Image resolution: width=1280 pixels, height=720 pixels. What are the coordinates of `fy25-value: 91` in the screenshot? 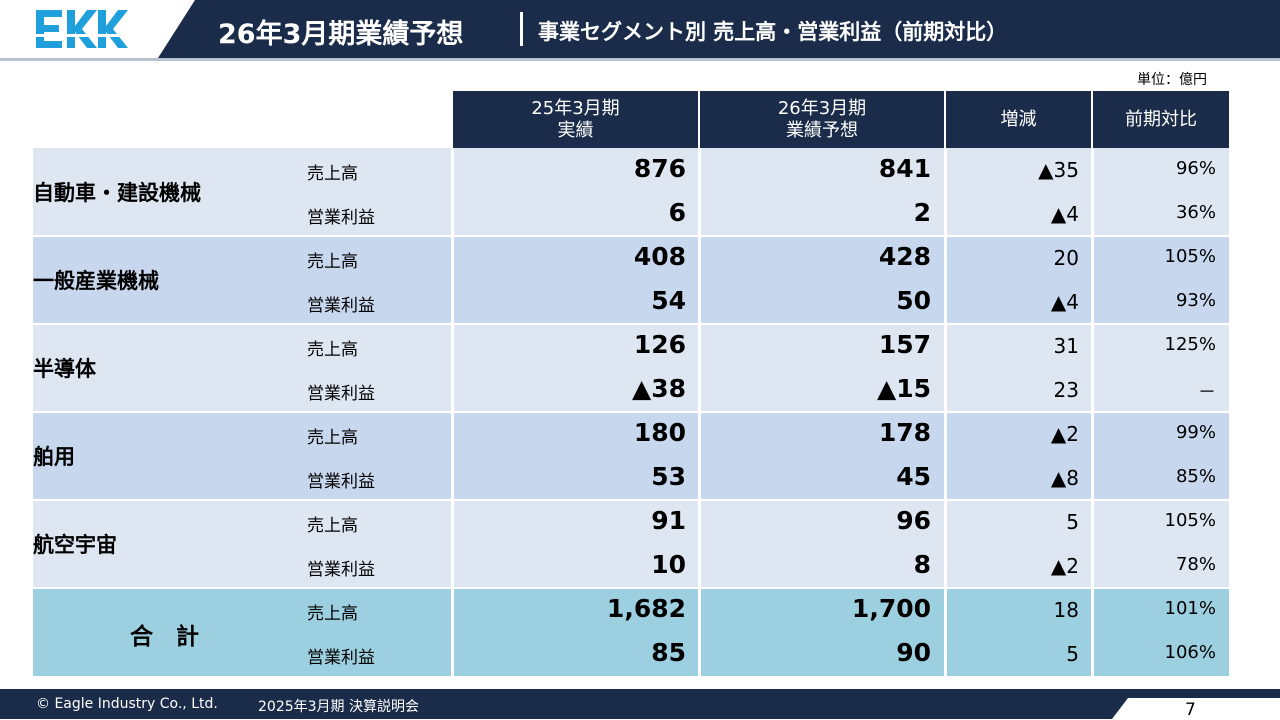 It's located at (668, 520).